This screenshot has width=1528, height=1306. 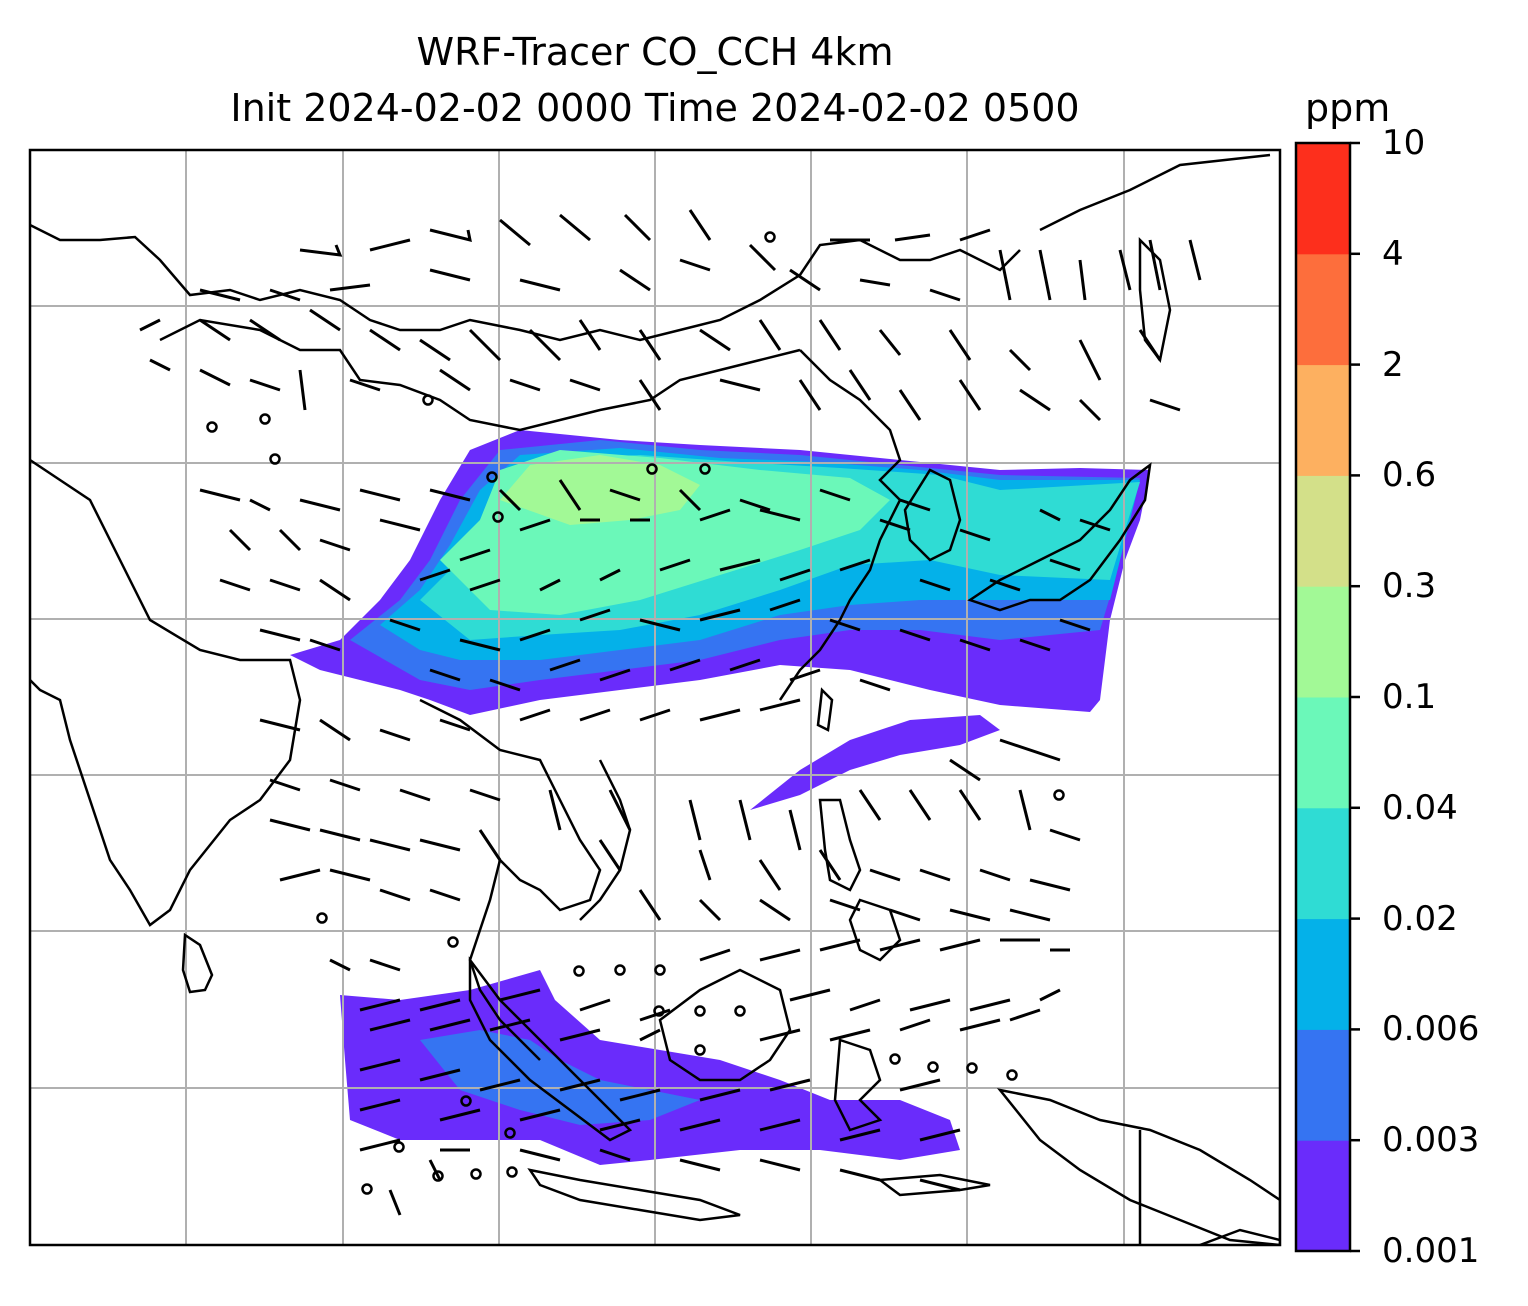 I want to click on middle-plume, so click(x=875, y=762).